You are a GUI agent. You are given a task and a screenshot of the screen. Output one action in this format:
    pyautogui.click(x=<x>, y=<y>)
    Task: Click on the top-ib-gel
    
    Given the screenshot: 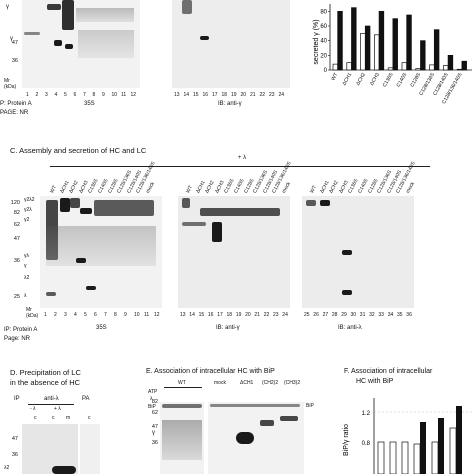 What is the action you would take?
    pyautogui.click(x=231, y=44)
    